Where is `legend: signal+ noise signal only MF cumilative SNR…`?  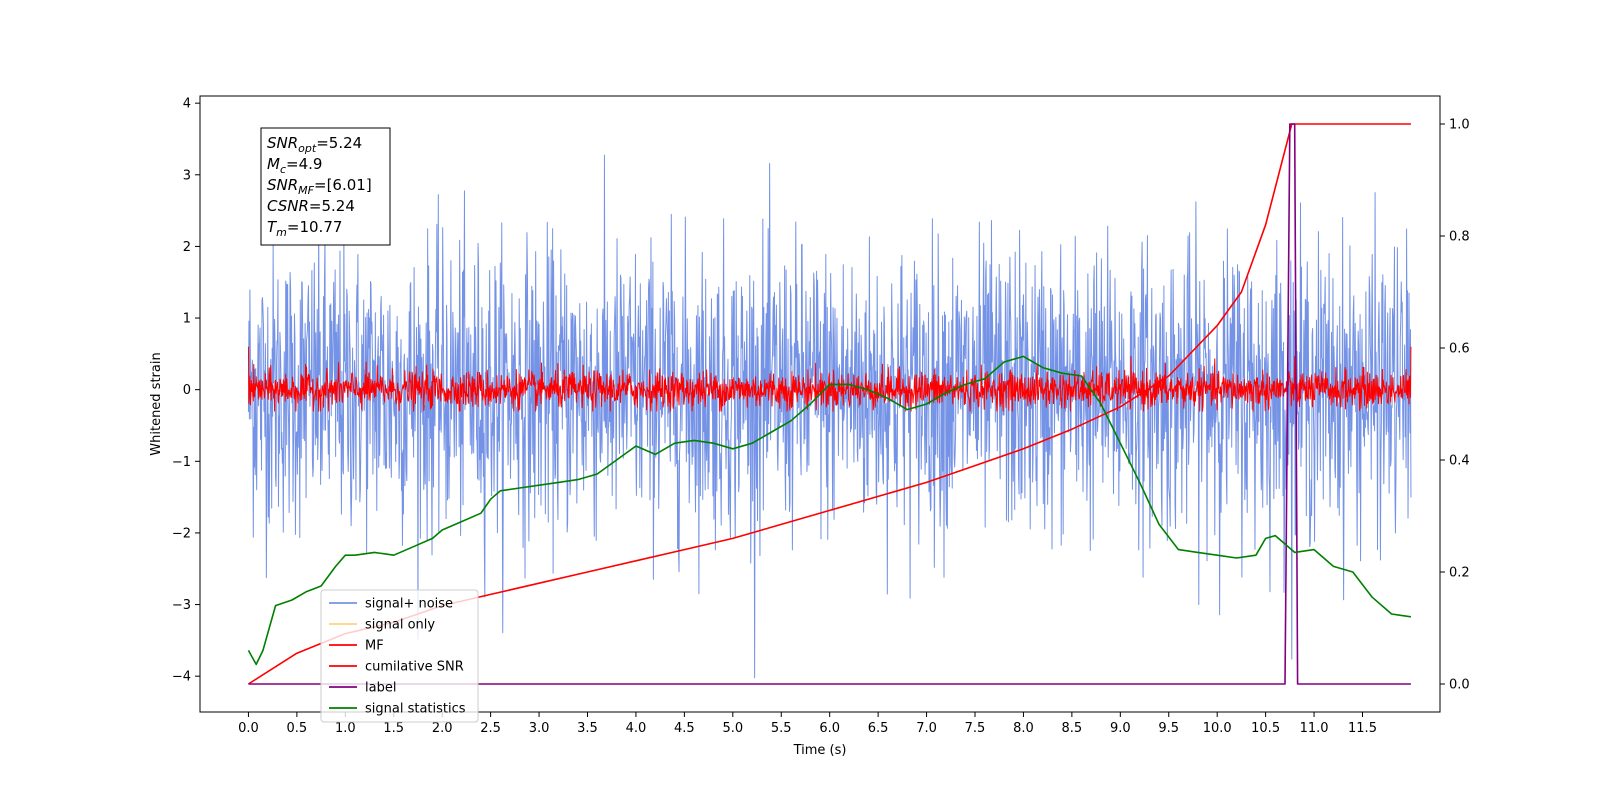
legend: signal+ noise signal only MF cumilative SNR… is located at coordinates (399, 656).